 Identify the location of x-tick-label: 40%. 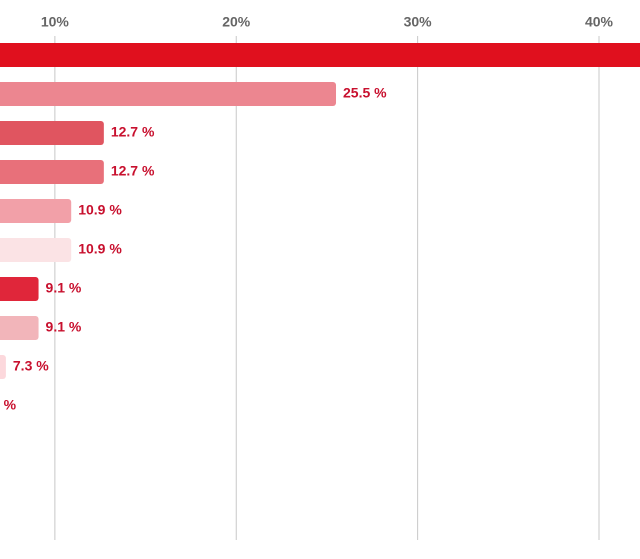
(599, 22).